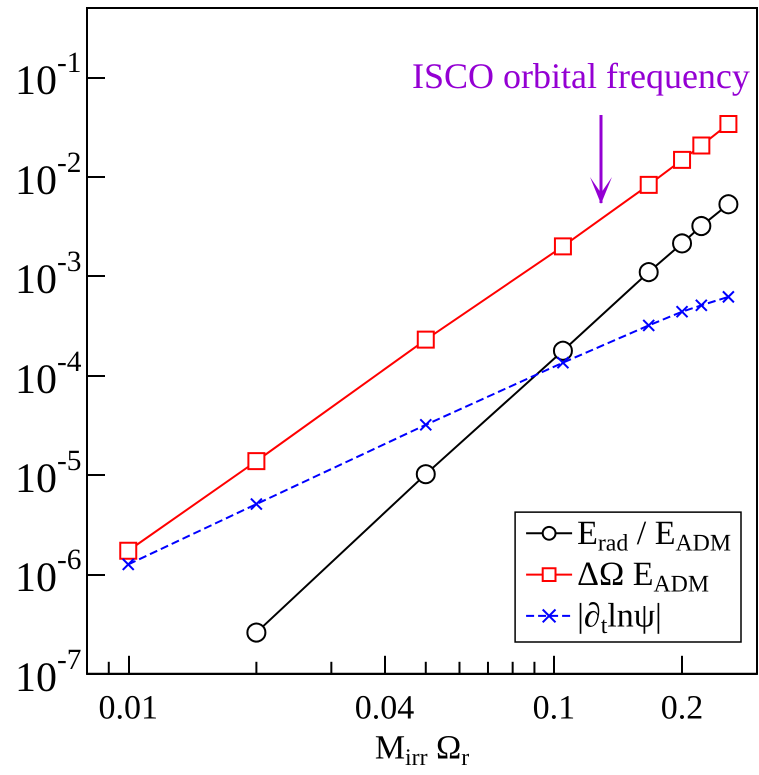  I want to click on x-tick-label: 0.1, so click(554, 707).